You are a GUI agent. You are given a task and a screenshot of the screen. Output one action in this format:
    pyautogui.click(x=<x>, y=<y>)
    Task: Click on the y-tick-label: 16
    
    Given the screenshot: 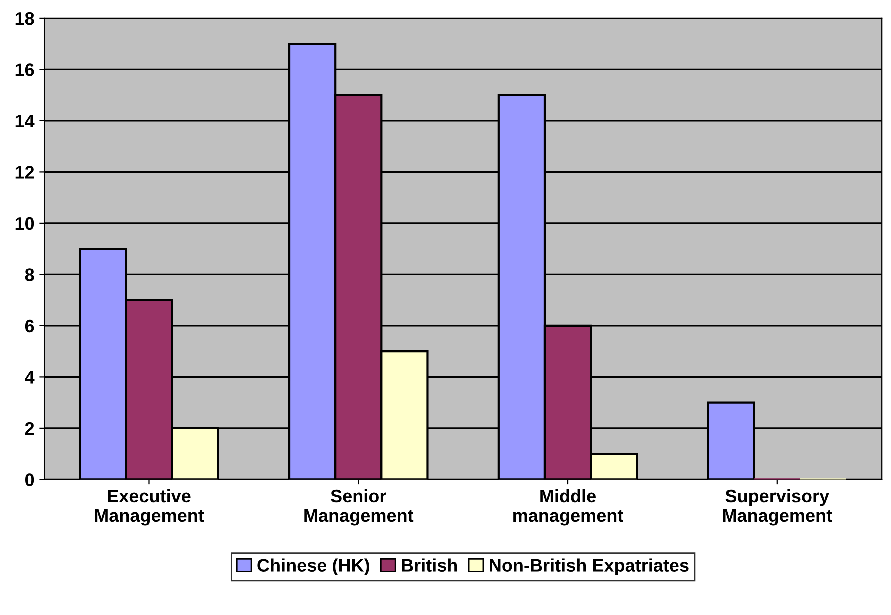 What is the action you would take?
    pyautogui.click(x=25, y=70)
    